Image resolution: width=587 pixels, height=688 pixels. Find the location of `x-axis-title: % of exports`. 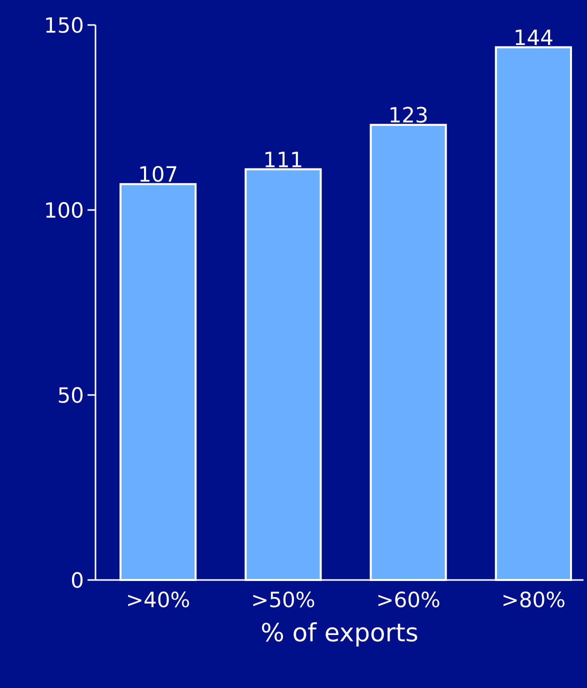

x-axis-title: % of exports is located at coordinates (340, 634).